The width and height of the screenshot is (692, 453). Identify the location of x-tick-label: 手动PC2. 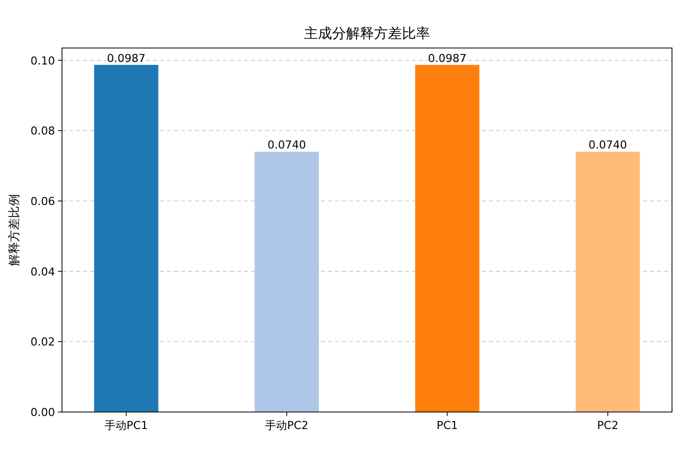
(286, 425).